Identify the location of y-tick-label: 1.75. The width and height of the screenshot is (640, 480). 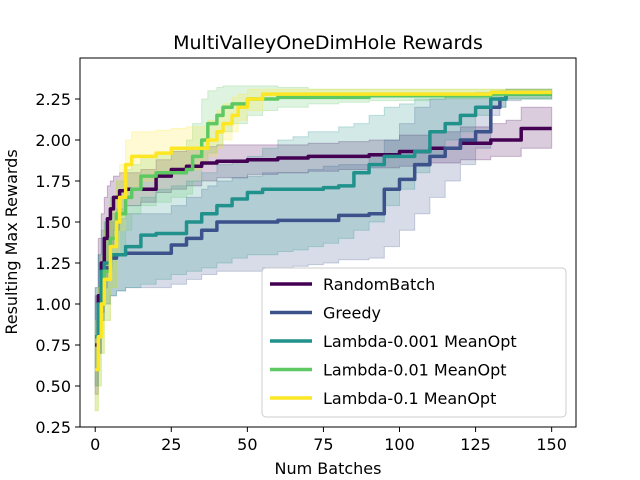
(53, 181).